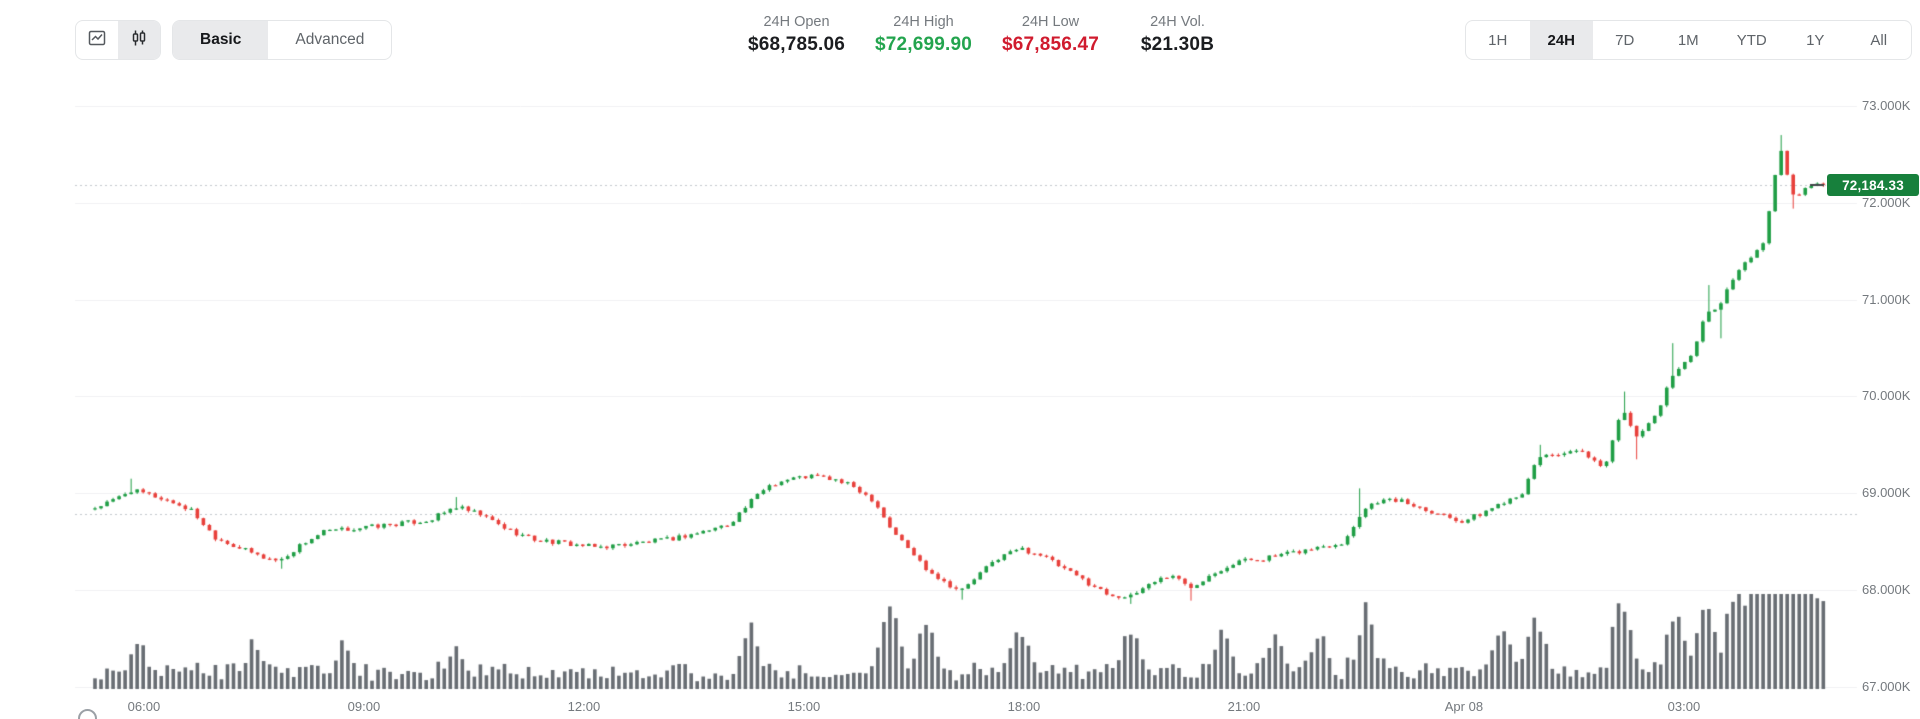 The image size is (1920, 719). Describe the element at coordinates (923, 44) in the screenshot. I see `stat-high-value: $72,699.90` at that location.